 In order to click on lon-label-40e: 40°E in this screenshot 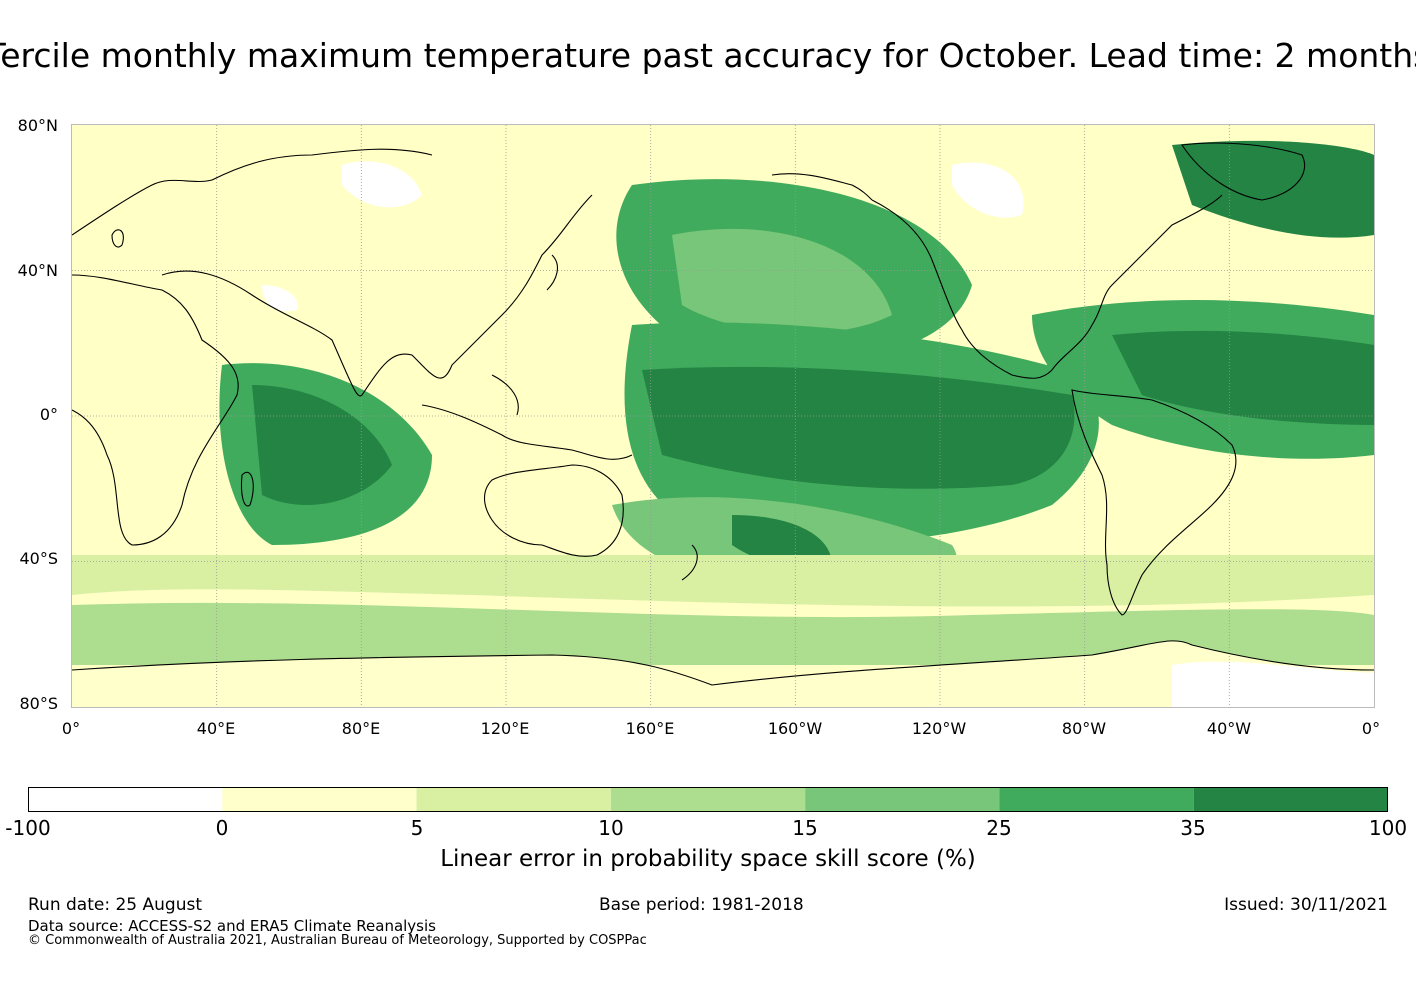, I will do `click(216, 728)`.